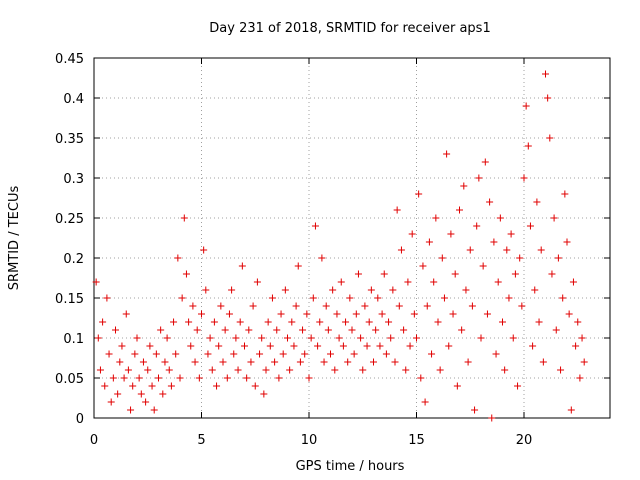 The height and width of the screenshot is (480, 640). I want to click on x-axis-label: GPS time / hours, so click(350, 466).